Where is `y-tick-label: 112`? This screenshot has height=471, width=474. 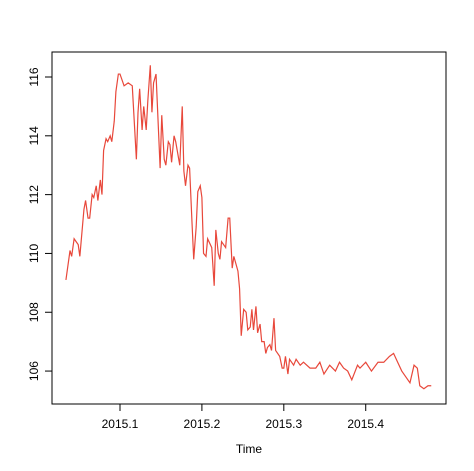 y-tick-label: 112 is located at coordinates (34, 194).